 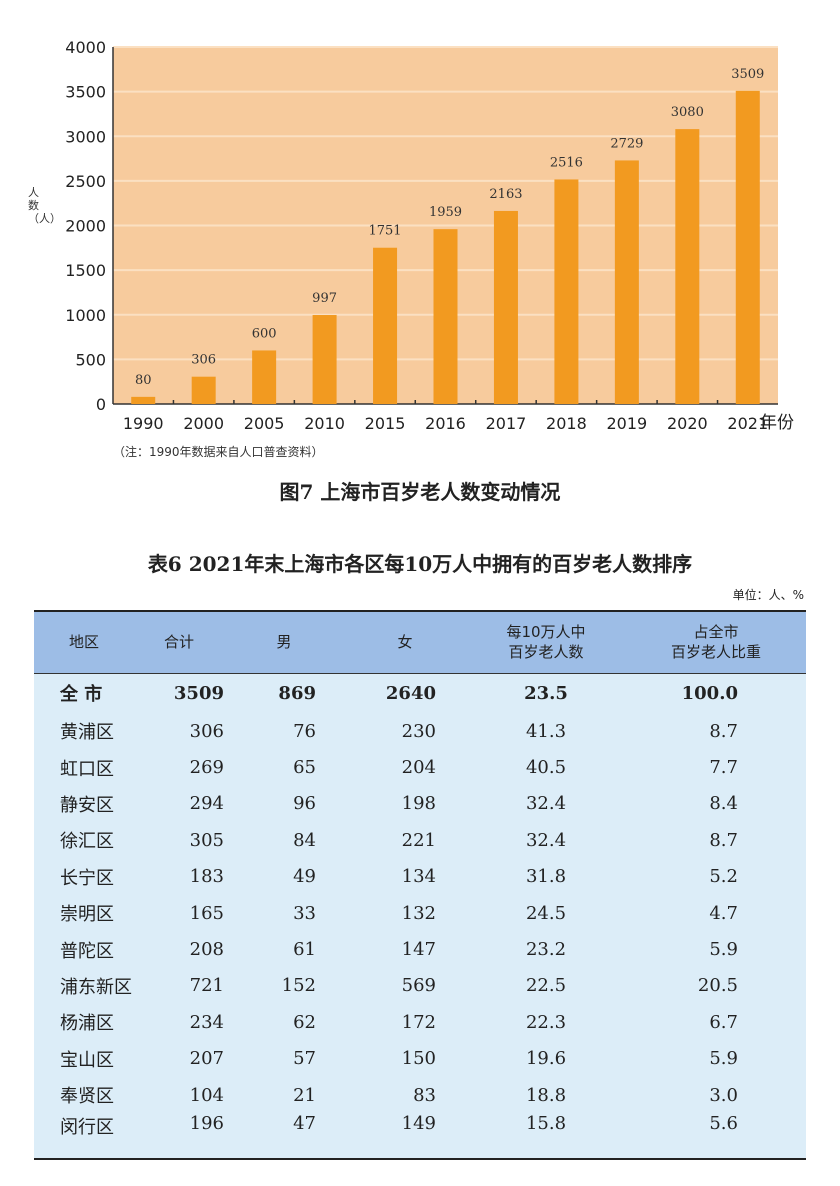 What do you see at coordinates (723, 1124) in the screenshot?
I see `table-cell: 5.6` at bounding box center [723, 1124].